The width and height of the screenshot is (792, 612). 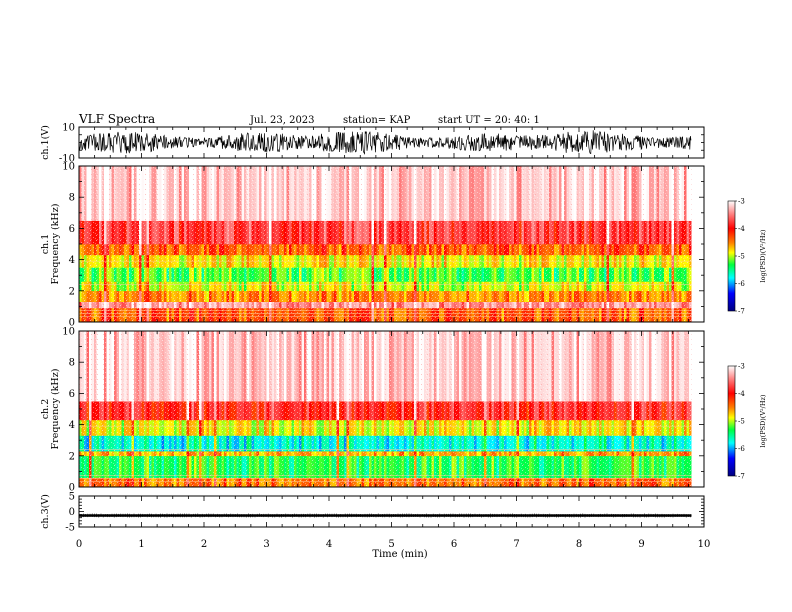 What do you see at coordinates (68, 128) in the screenshot?
I see `ch1_waveform-ytick-label: 10` at bounding box center [68, 128].